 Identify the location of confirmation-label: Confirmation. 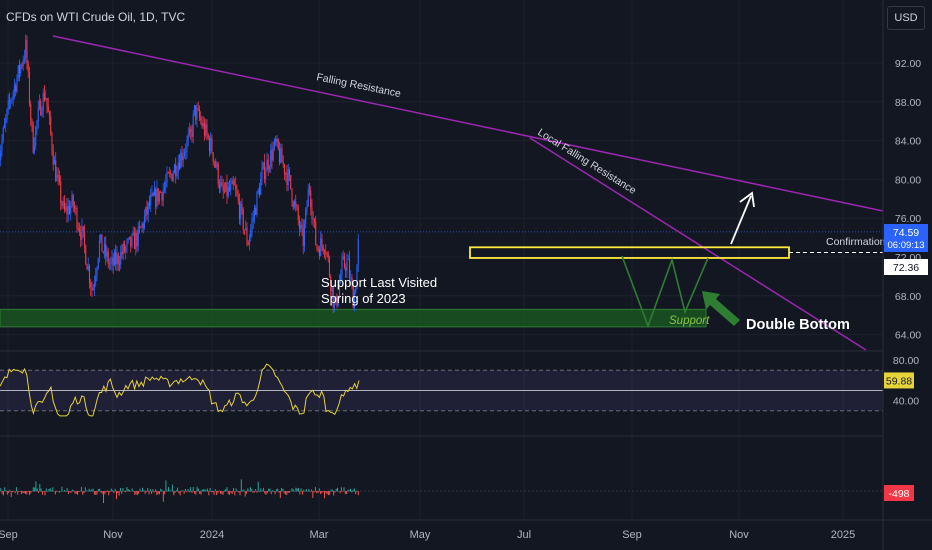
(856, 242).